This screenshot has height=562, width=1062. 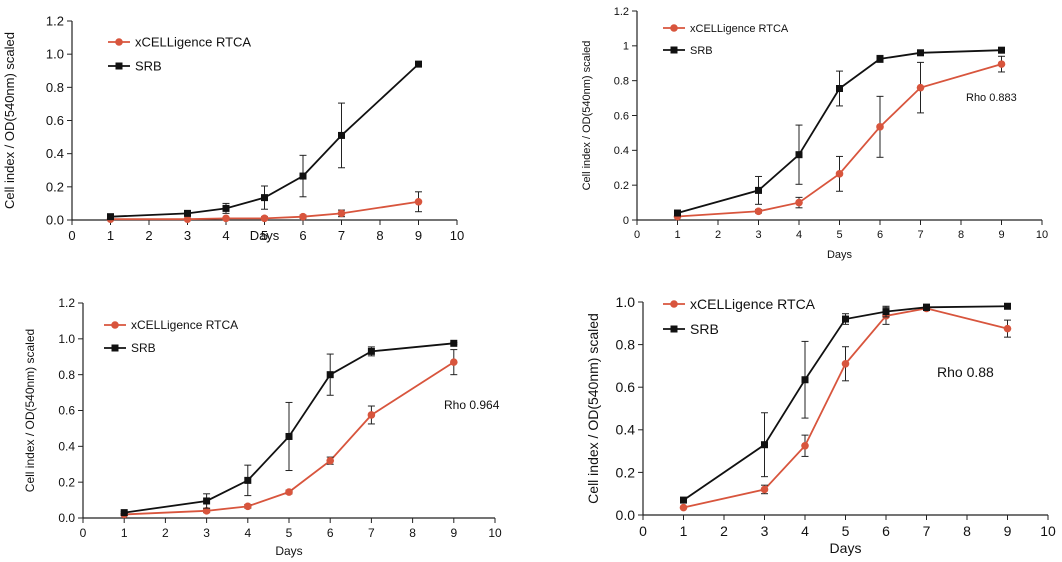 I want to click on rho-annotation: Rho 0.88, so click(x=965, y=372).